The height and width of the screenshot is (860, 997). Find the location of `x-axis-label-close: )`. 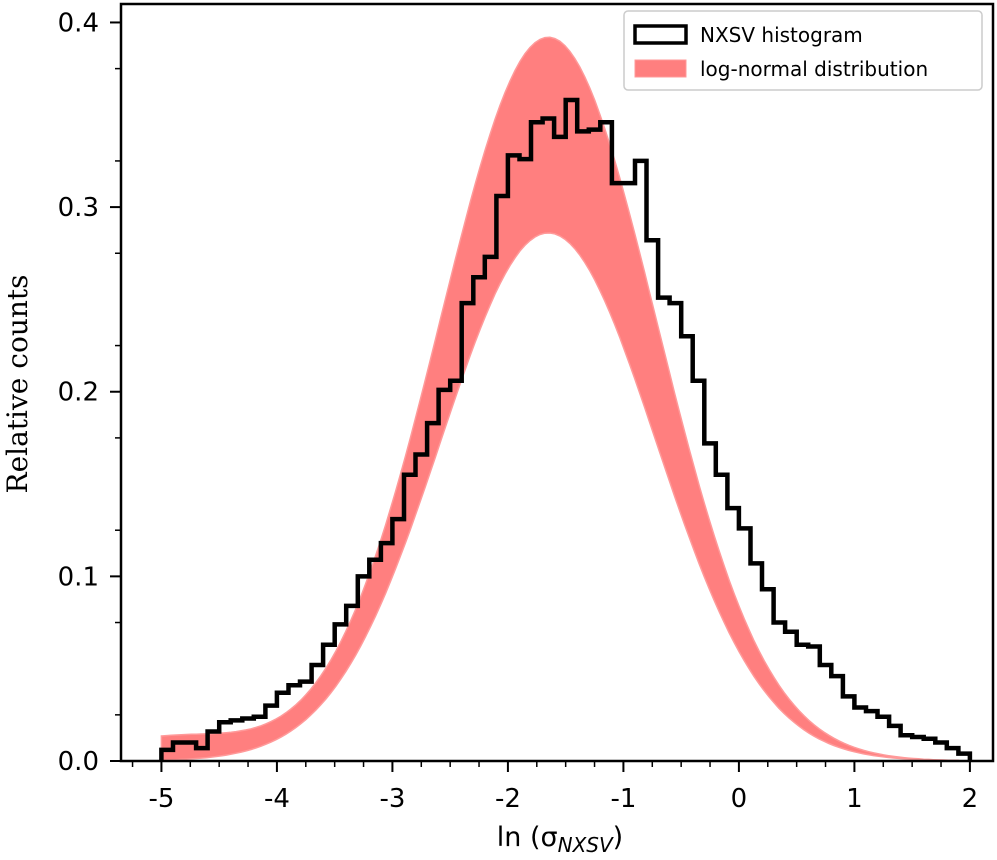

x-axis-label-close: ) is located at coordinates (618, 837).